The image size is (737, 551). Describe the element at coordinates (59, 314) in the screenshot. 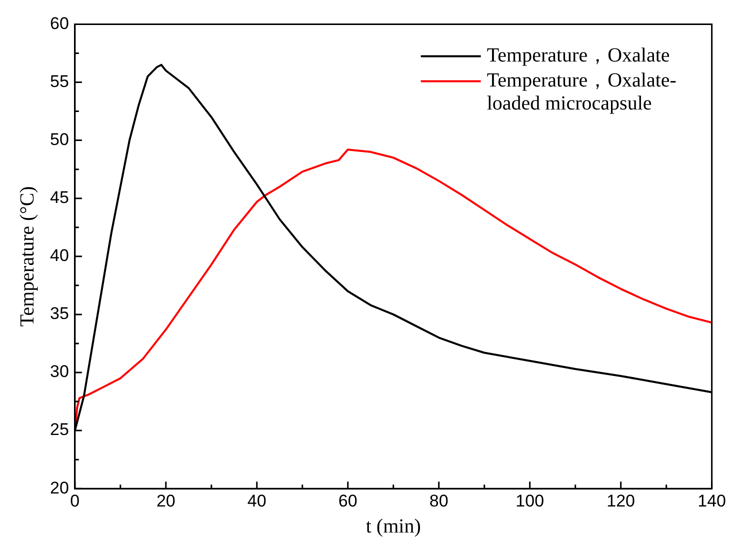

I see `y-tick-label: 35` at that location.